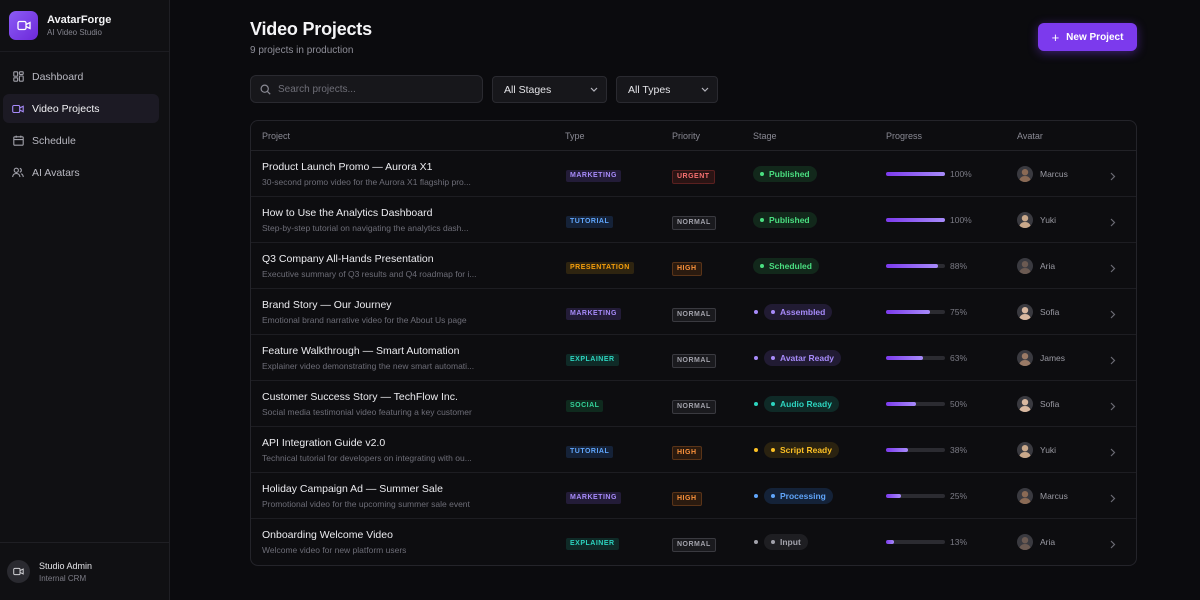 The image size is (1200, 600). I want to click on stage-label: Script Ready, so click(806, 450).